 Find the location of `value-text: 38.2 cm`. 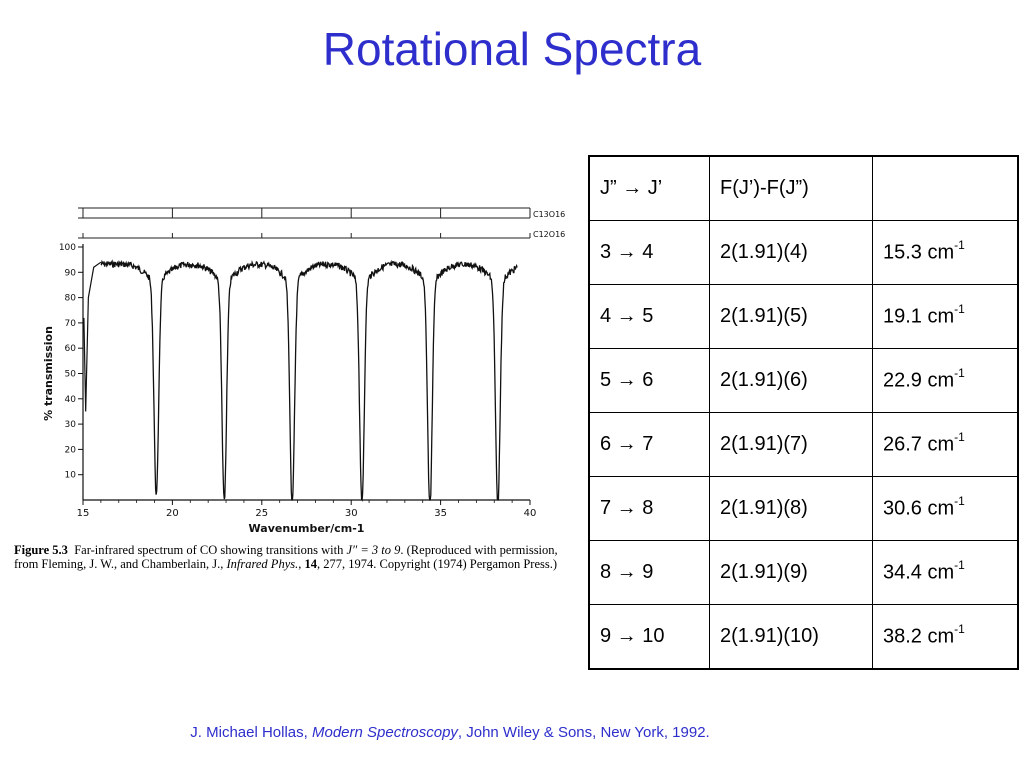

value-text: 38.2 cm is located at coordinates (919, 636).